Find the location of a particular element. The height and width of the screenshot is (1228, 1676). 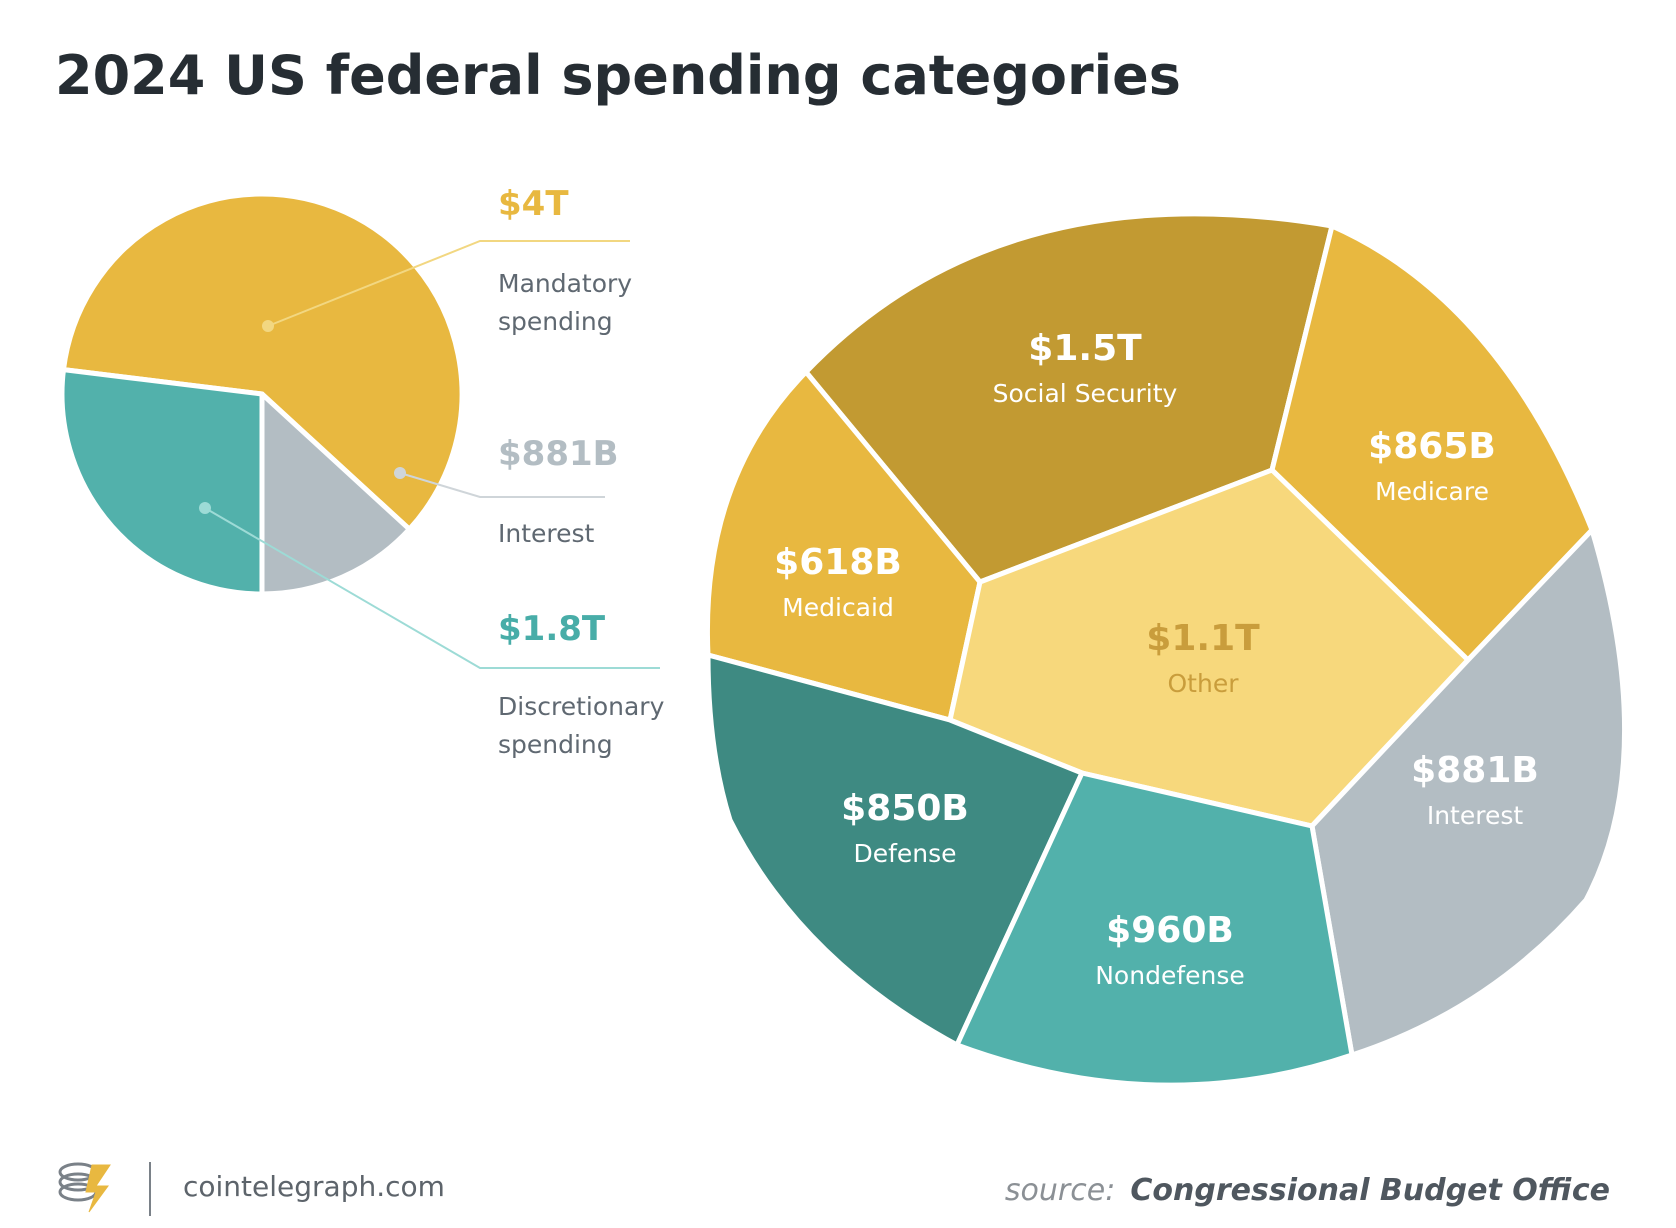

cell-label-other: Other is located at coordinates (1204, 683).